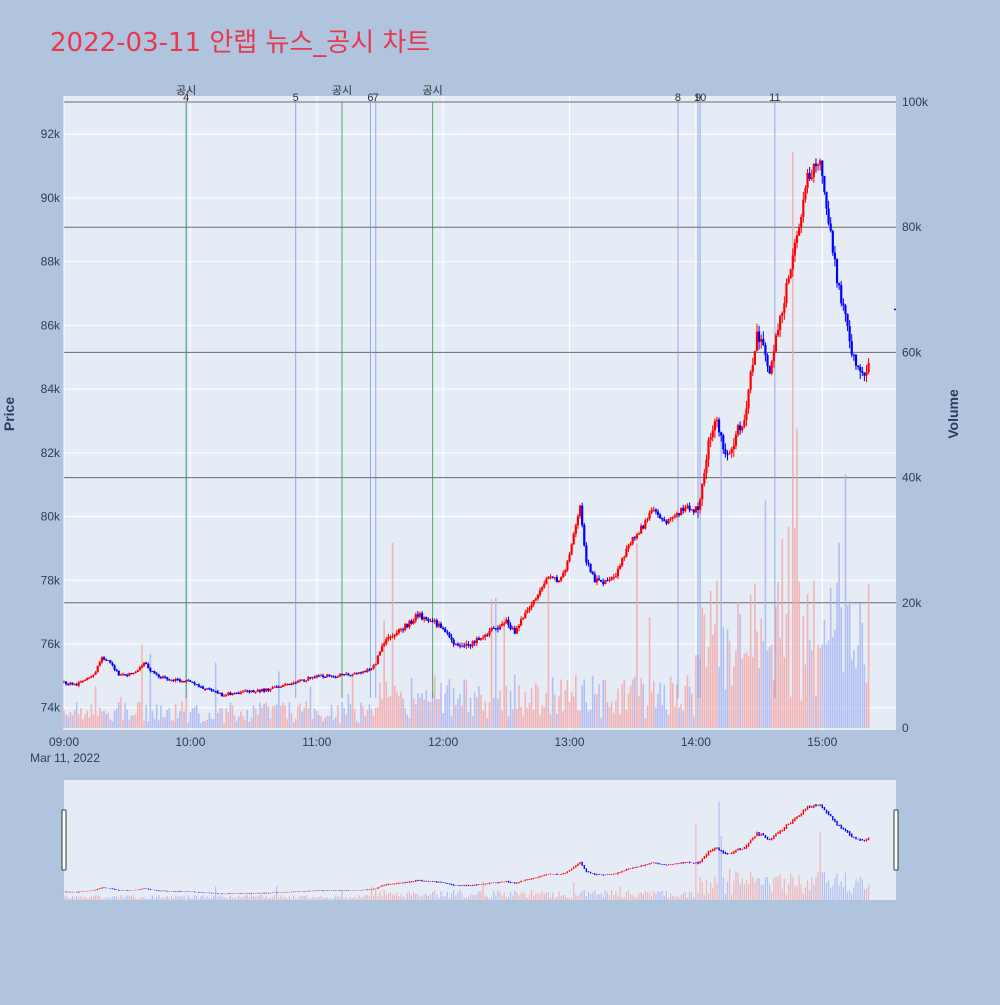 Image resolution: width=1000 pixels, height=1005 pixels. What do you see at coordinates (896, 840) in the screenshot?
I see `rangeslider-right-handle` at bounding box center [896, 840].